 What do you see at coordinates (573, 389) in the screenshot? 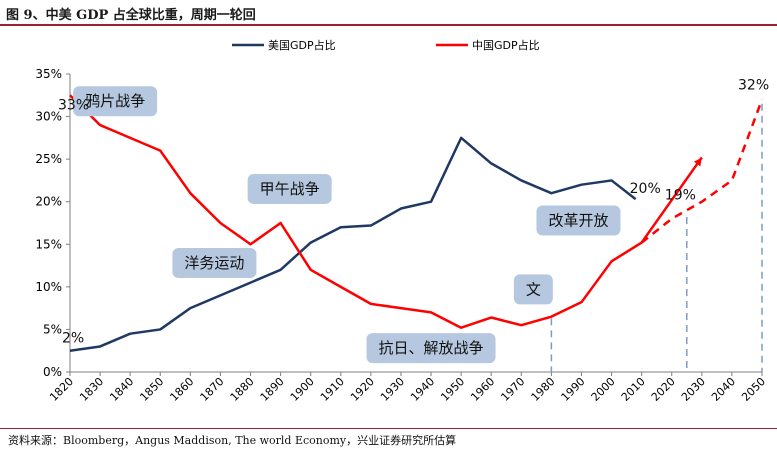
I see `x-tick-label: 1990` at bounding box center [573, 389].